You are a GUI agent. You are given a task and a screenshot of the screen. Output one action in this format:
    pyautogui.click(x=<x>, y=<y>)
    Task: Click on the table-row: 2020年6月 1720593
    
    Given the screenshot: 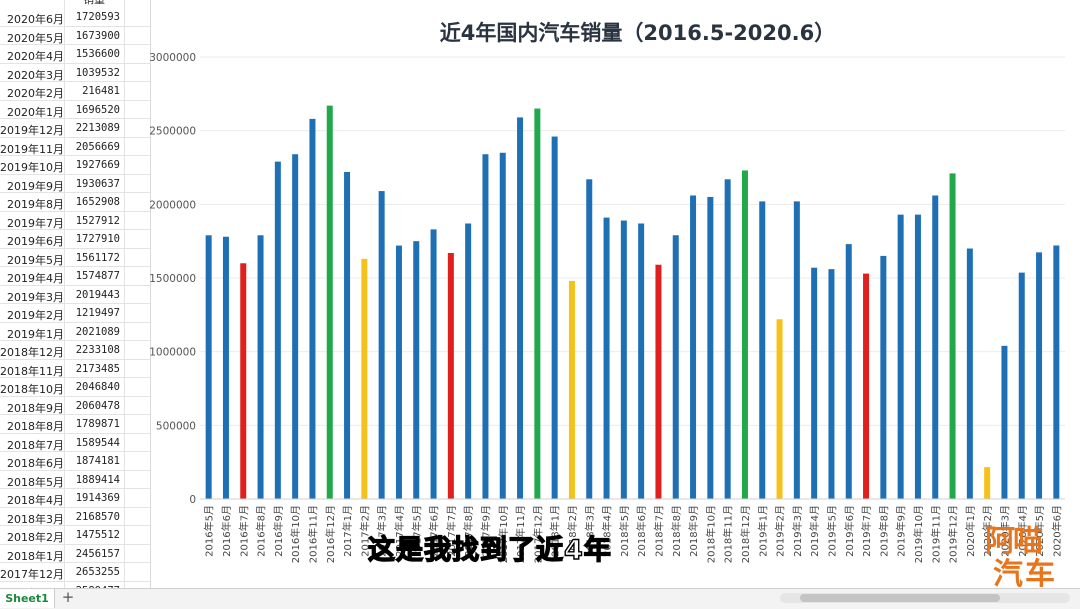 What is the action you would take?
    pyautogui.click(x=75, y=17)
    